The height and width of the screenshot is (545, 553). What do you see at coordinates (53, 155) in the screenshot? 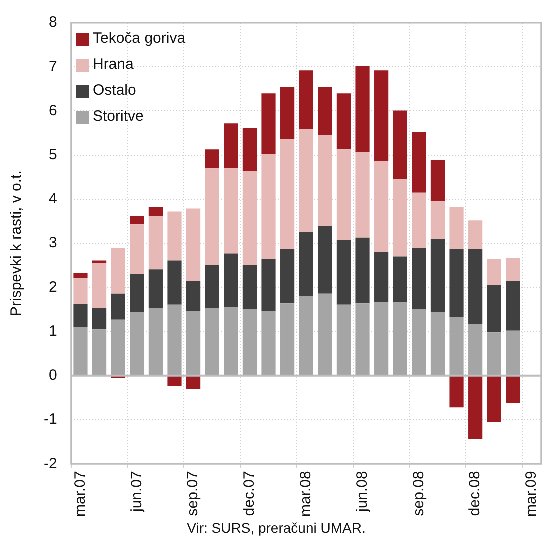
I see `y-tick-label: 5` at bounding box center [53, 155].